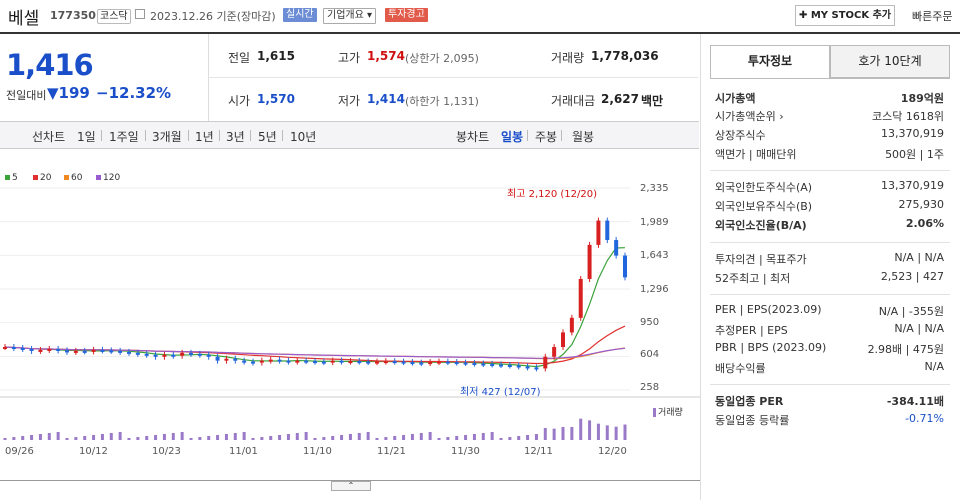 The height and width of the screenshot is (500, 960). I want to click on volume-legend: 거래량, so click(668, 411).